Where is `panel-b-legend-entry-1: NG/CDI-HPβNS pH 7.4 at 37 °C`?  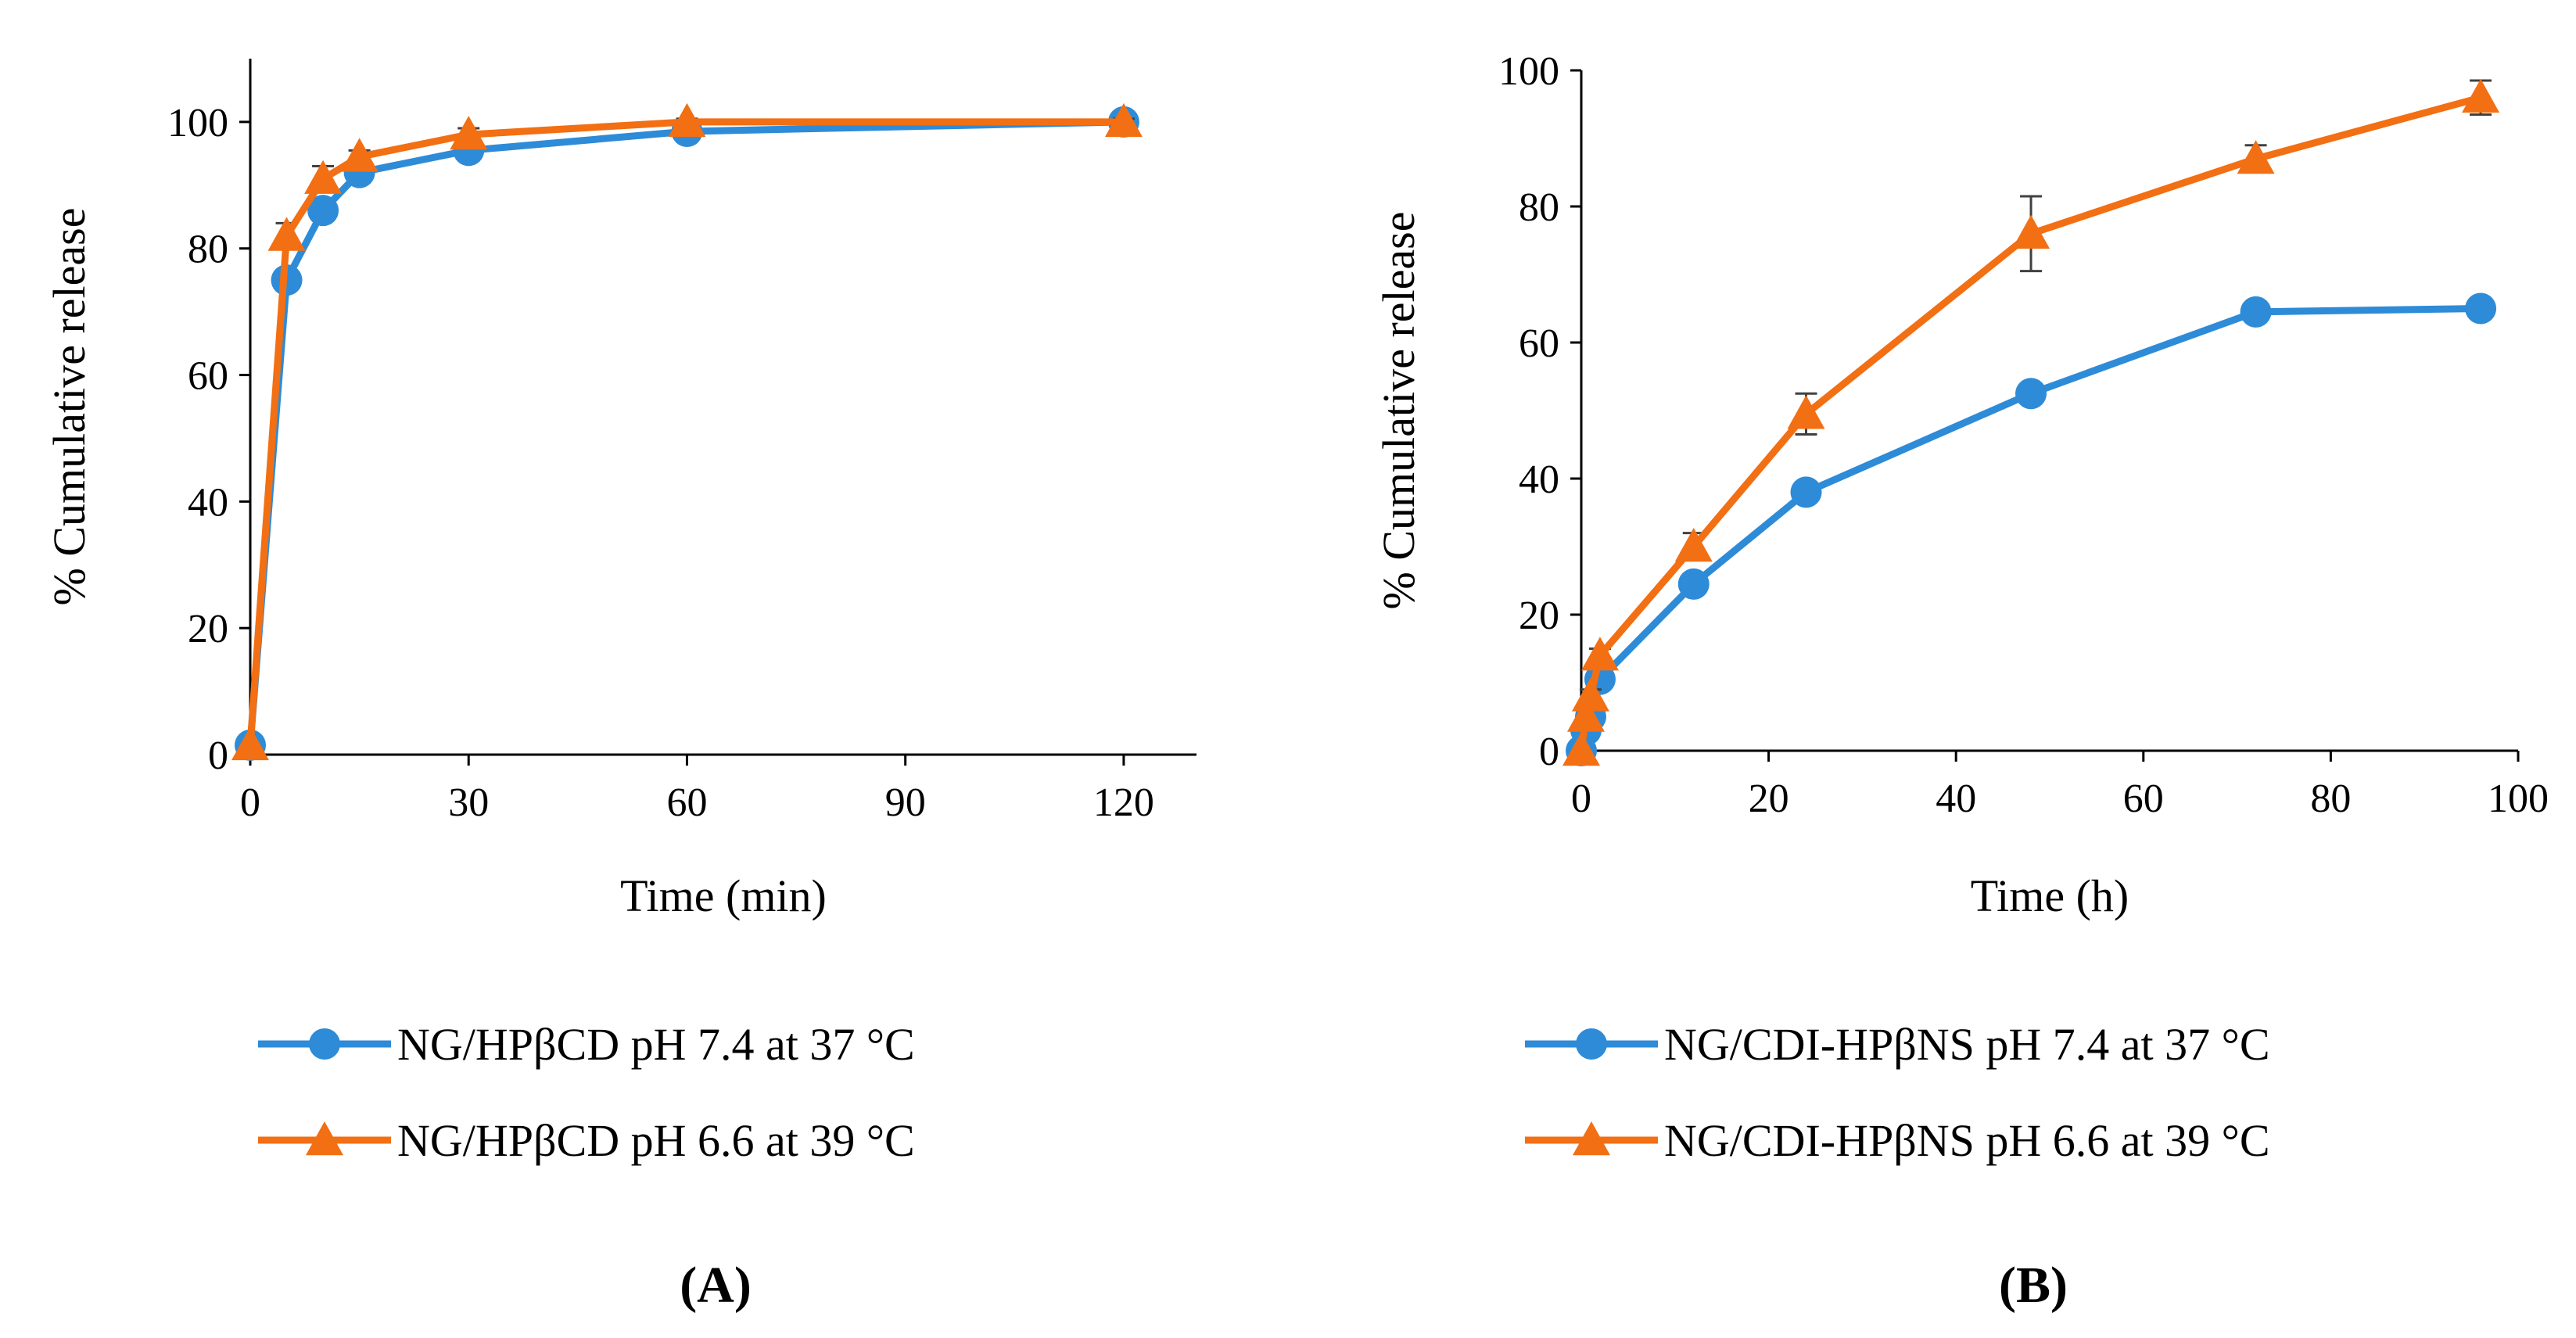 panel-b-legend-entry-1: NG/CDI-HPβNS pH 7.4 at 37 °C is located at coordinates (1897, 1044).